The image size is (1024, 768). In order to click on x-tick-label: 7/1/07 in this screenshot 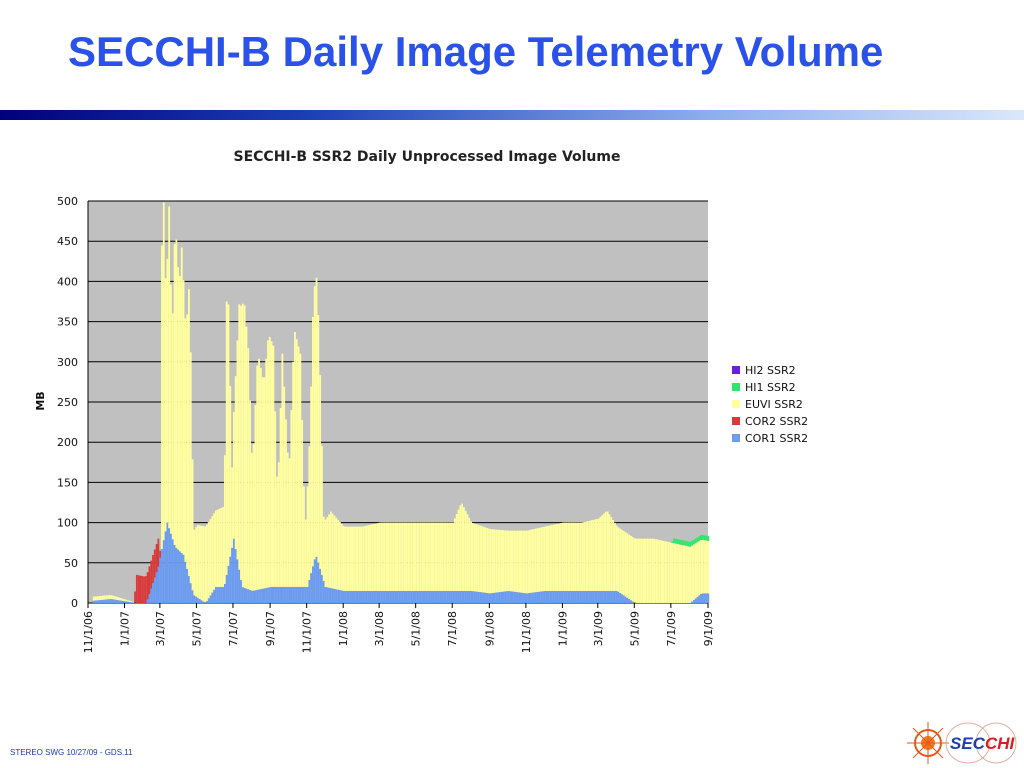, I will do `click(233, 628)`.